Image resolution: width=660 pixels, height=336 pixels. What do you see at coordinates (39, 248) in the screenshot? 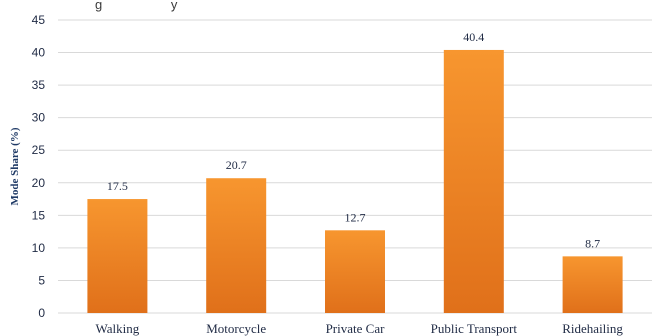
I see `y-tick-label-10: 10` at bounding box center [39, 248].